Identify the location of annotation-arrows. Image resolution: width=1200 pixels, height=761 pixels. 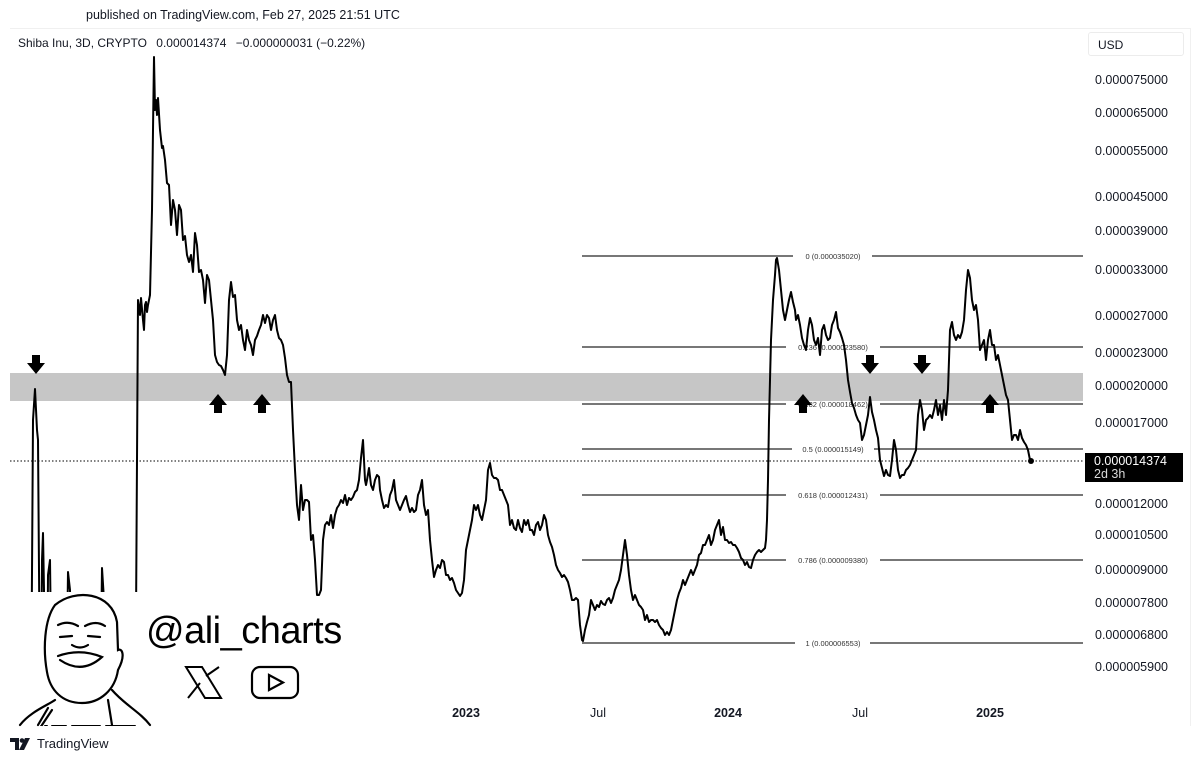
(513, 384).